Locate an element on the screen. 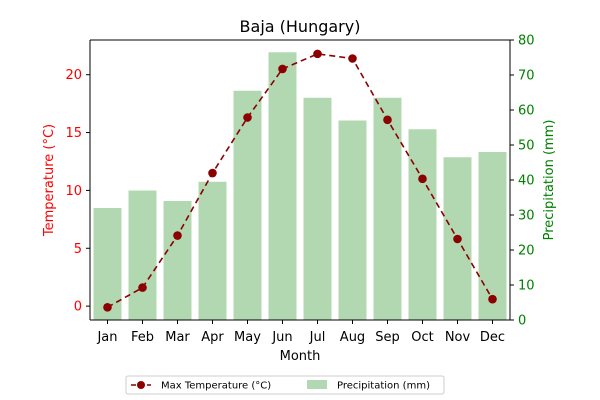 This screenshot has height=400, width=600. precipitation-bar-aug is located at coordinates (352, 220).